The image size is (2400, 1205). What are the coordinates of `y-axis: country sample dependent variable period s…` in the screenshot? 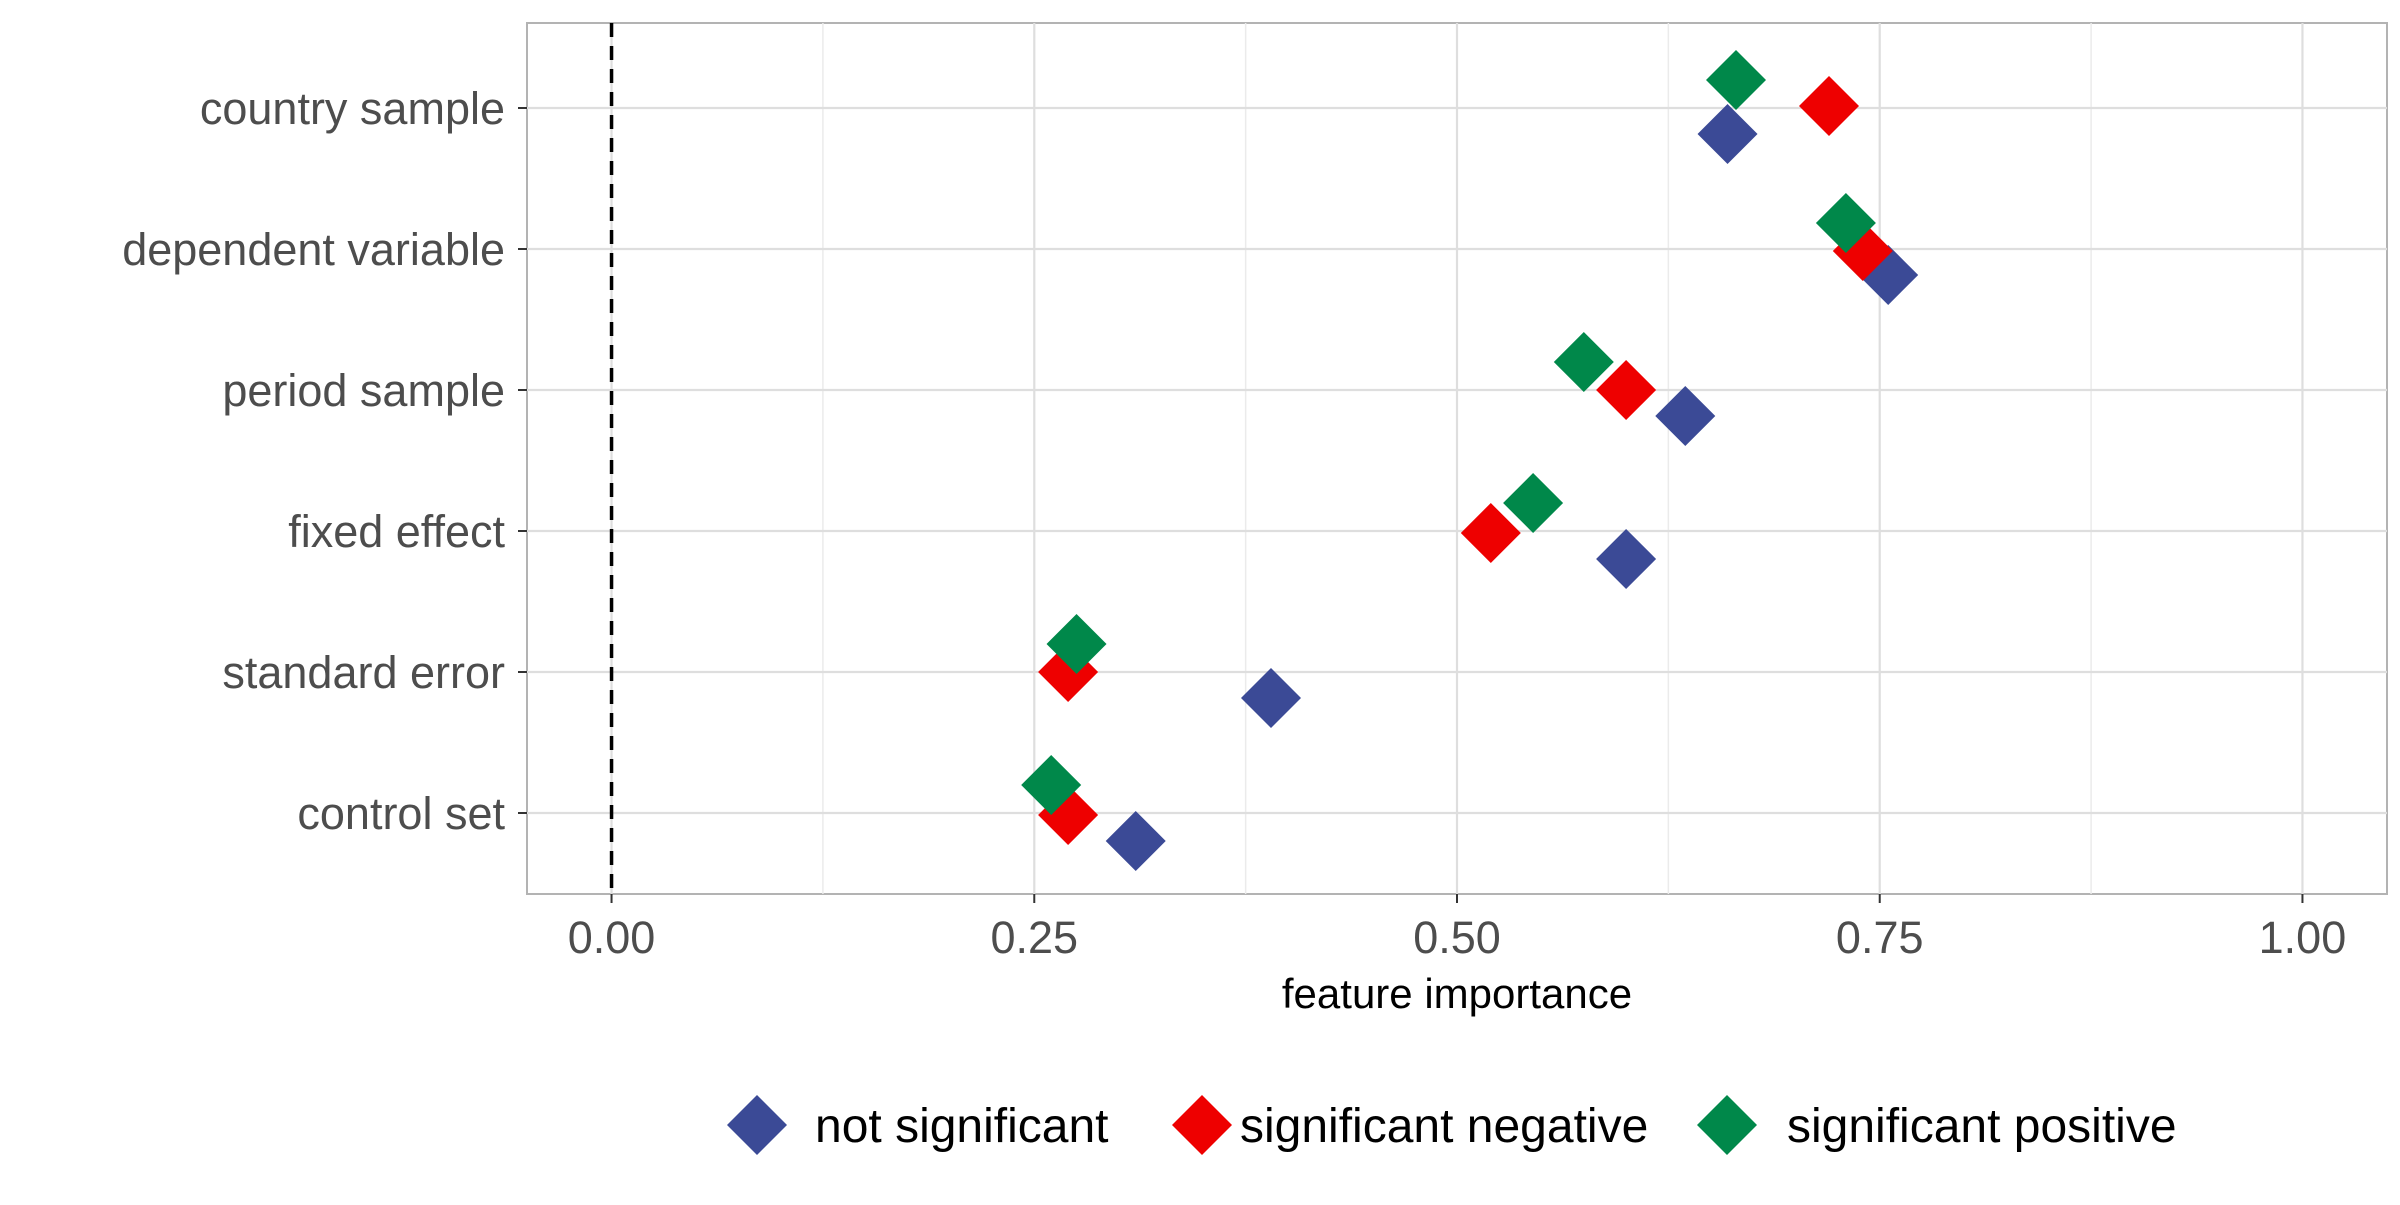 It's located at (324, 461).